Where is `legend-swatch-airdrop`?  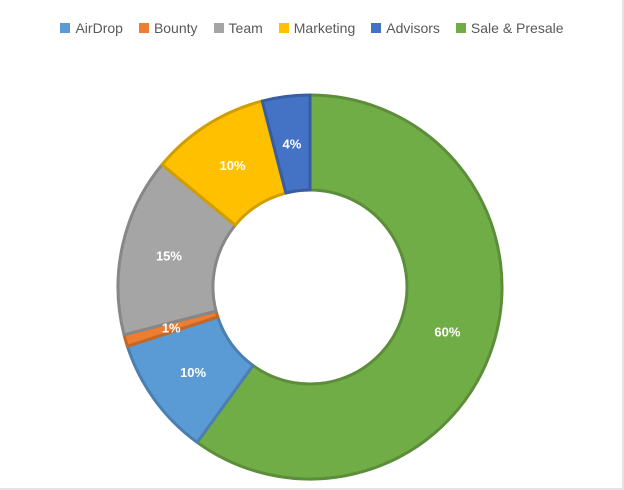
legend-swatch-airdrop is located at coordinates (65, 28).